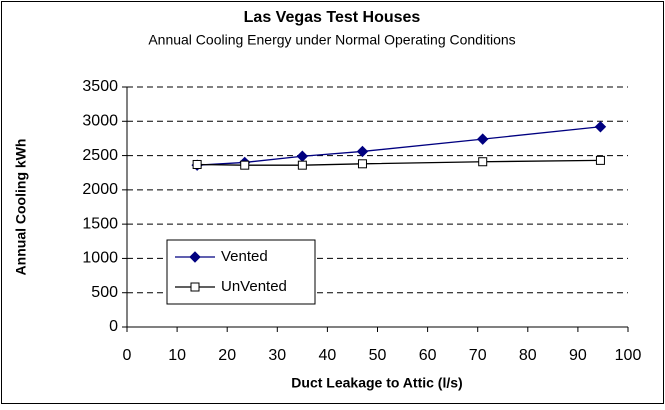  What do you see at coordinates (428, 355) in the screenshot?
I see `x-tick-label: 60` at bounding box center [428, 355].